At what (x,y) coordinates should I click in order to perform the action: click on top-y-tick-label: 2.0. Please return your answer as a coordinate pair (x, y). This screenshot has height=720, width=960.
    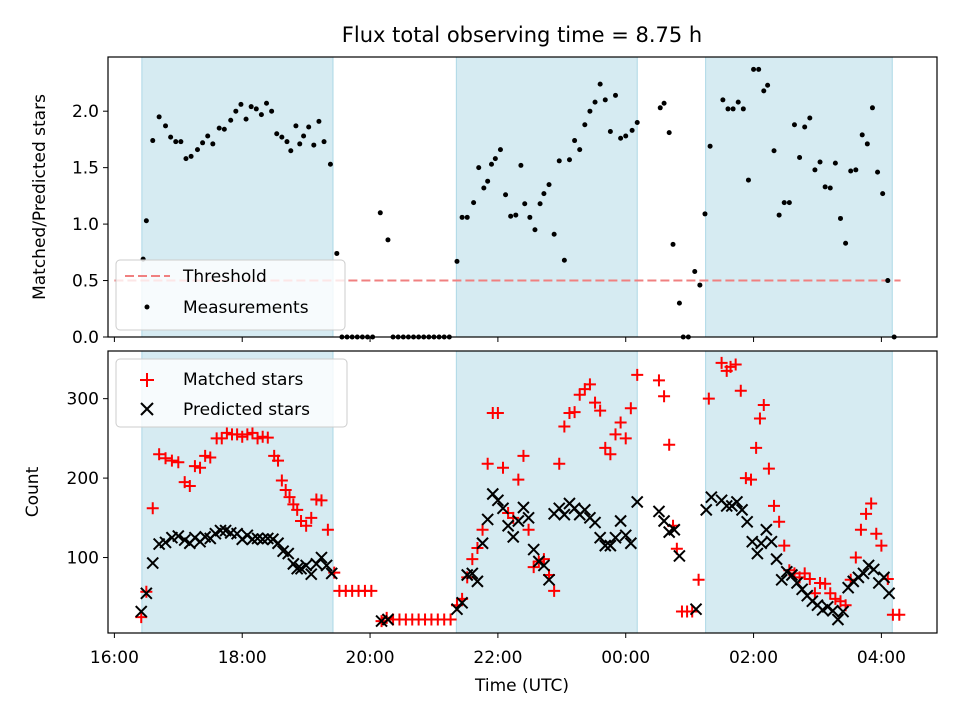
    Looking at the image, I should click on (85, 112).